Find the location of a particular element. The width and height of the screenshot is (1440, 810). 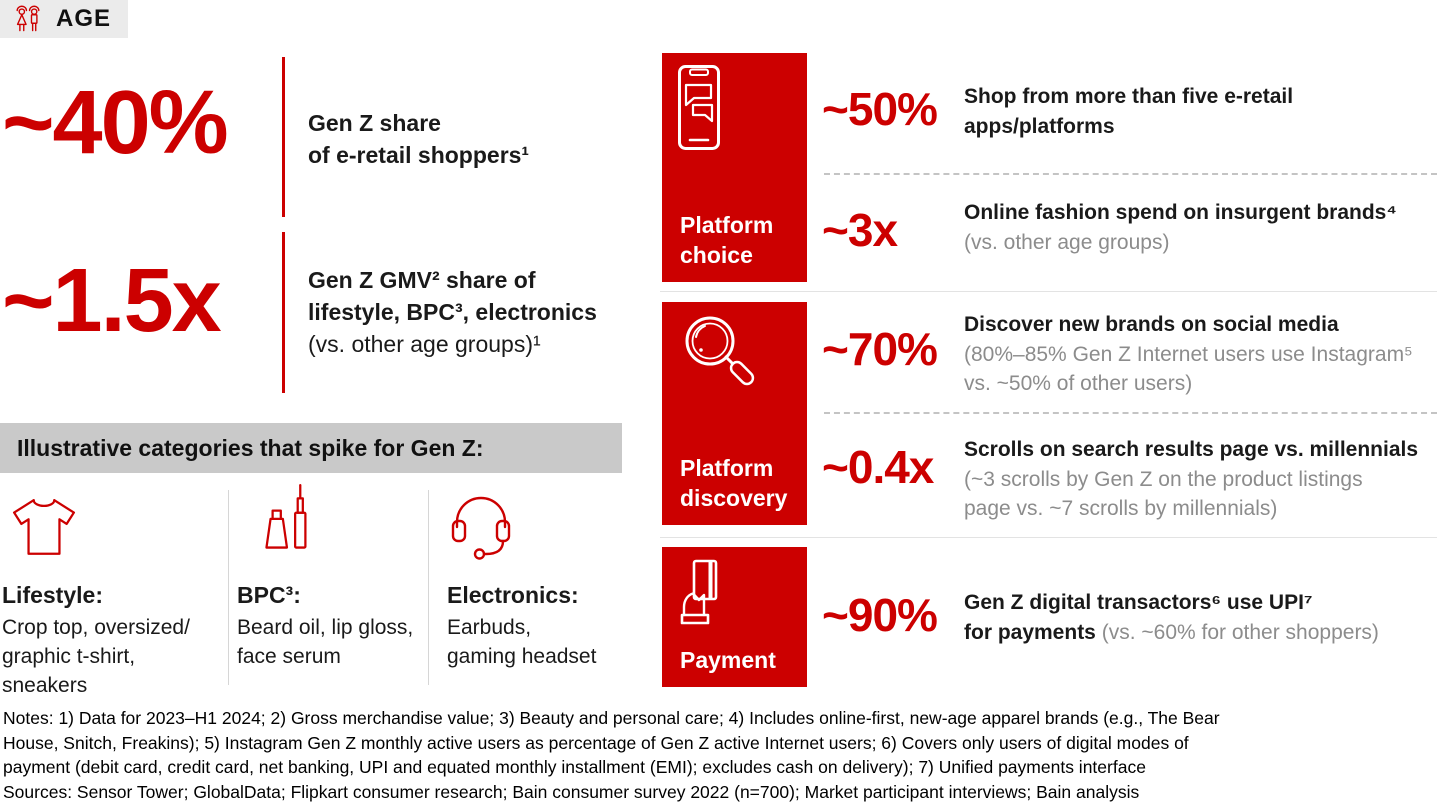

category-label: BPC³: is located at coordinates (269, 595).